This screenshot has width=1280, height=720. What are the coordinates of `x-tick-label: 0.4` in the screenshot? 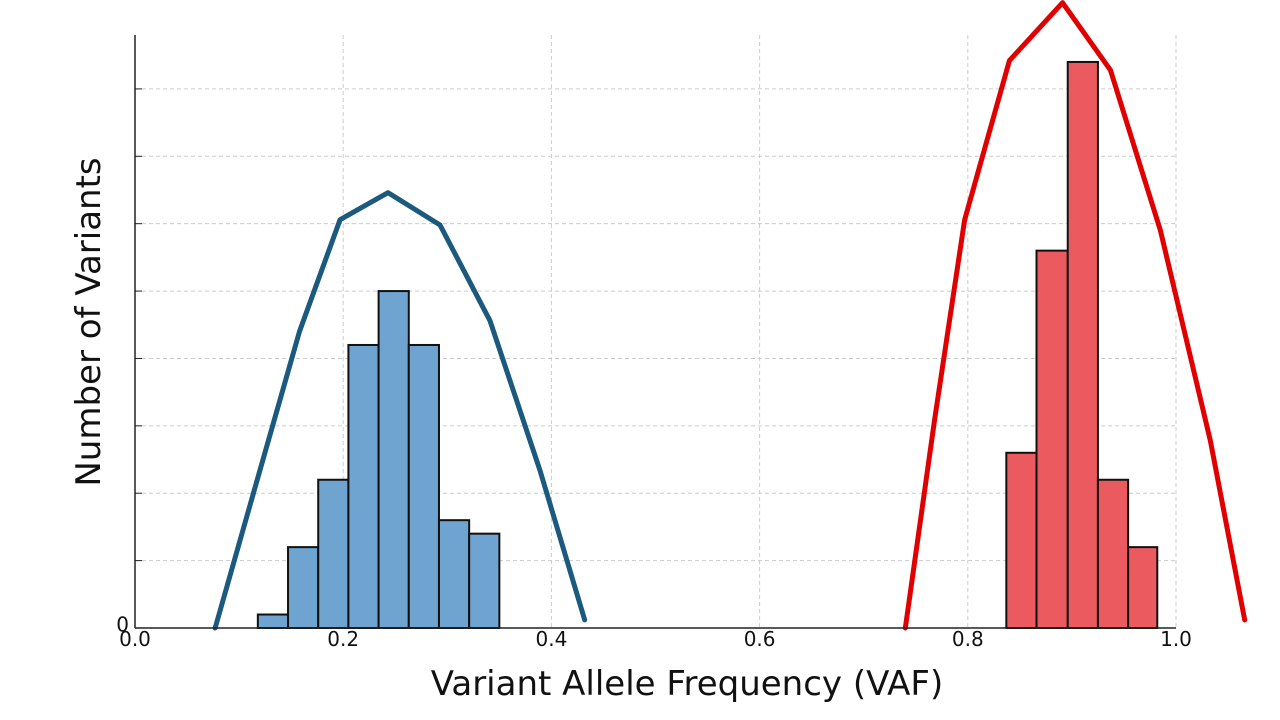 It's located at (551, 639).